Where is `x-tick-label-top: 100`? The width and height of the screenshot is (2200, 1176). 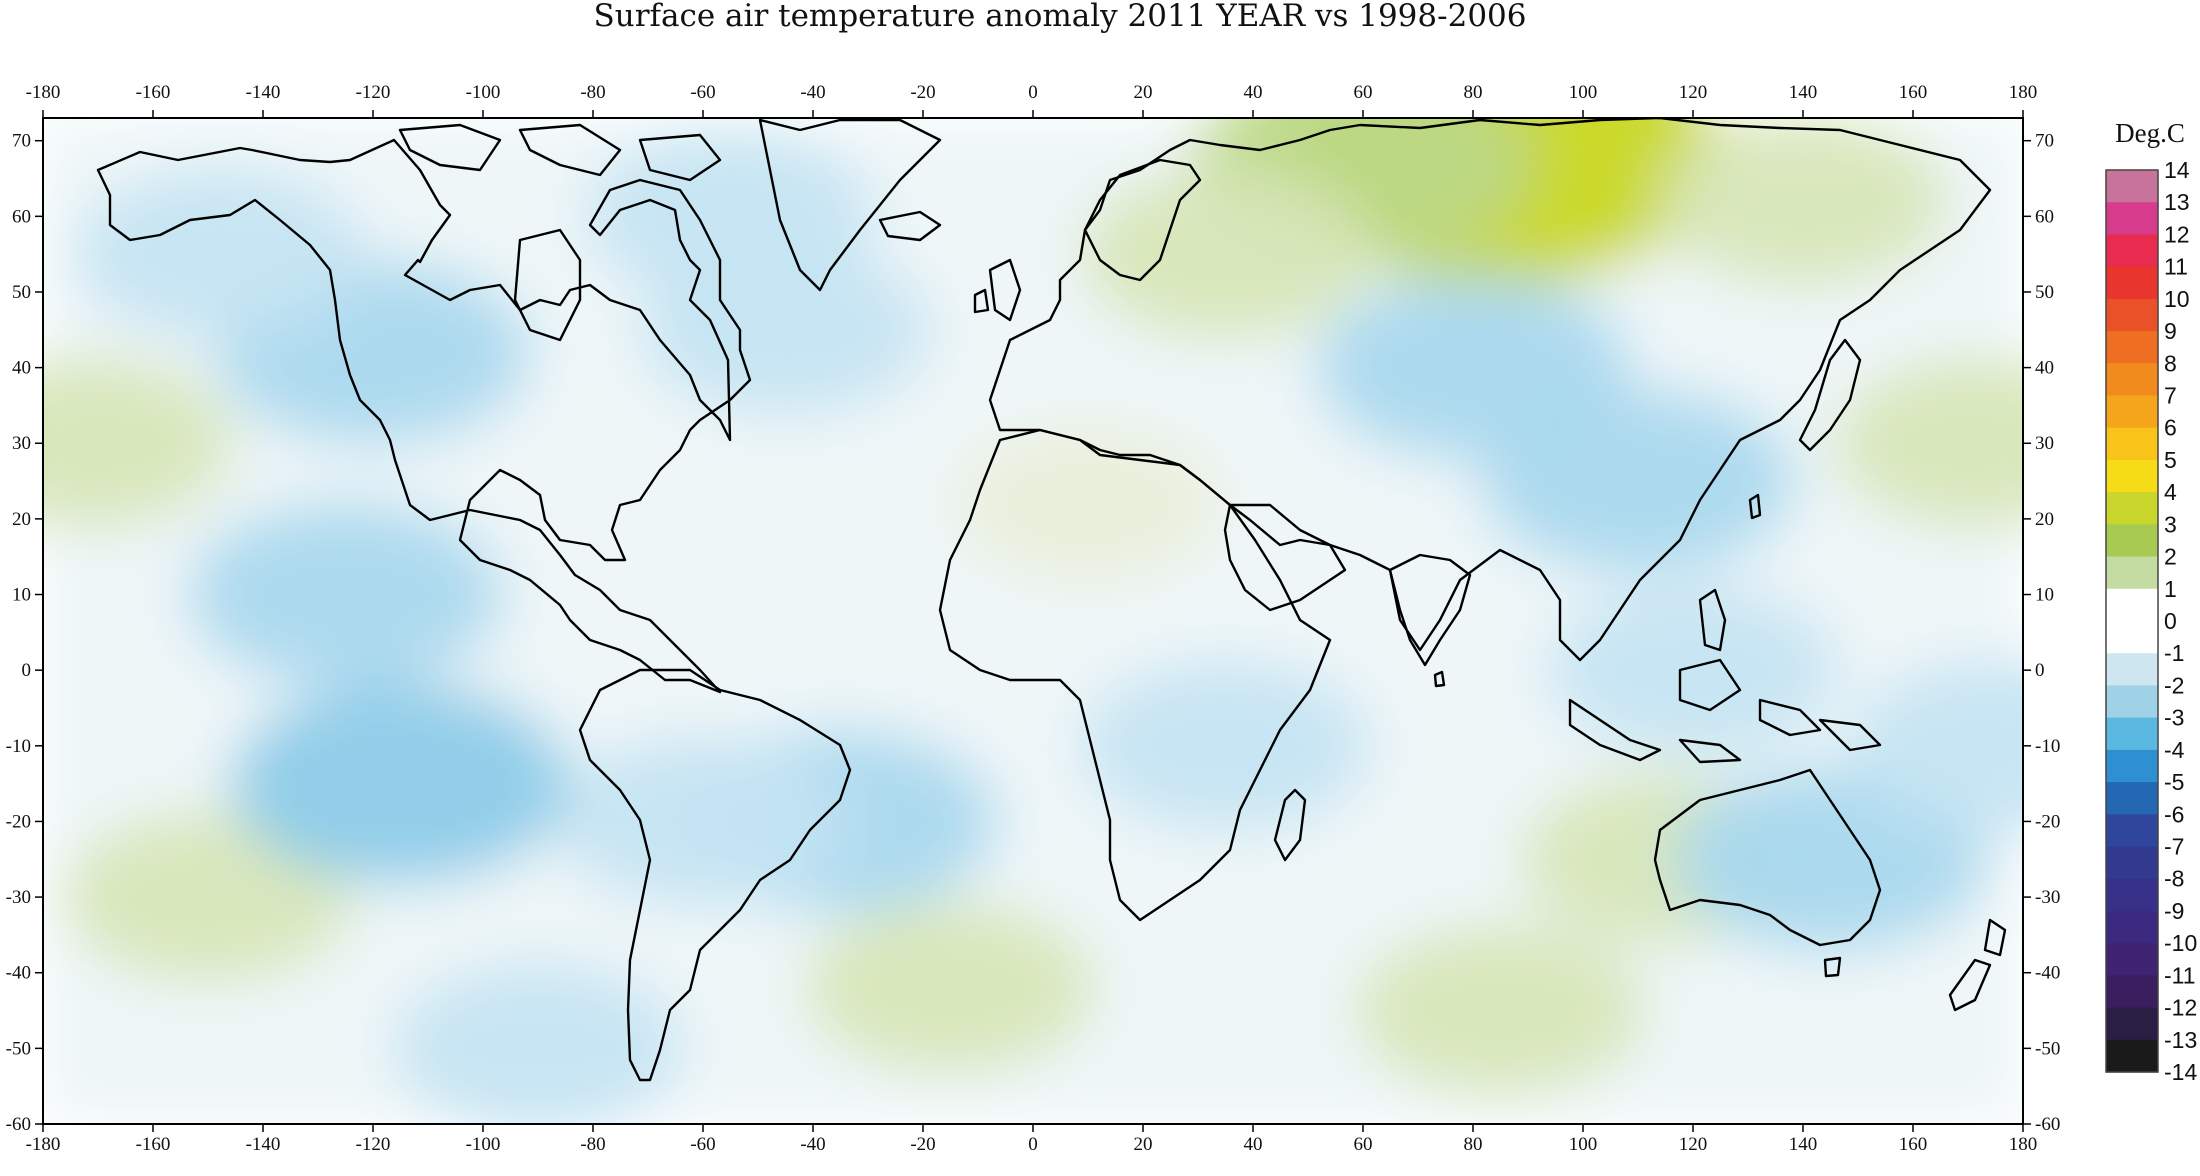
x-tick-label-top: 100 is located at coordinates (1583, 92).